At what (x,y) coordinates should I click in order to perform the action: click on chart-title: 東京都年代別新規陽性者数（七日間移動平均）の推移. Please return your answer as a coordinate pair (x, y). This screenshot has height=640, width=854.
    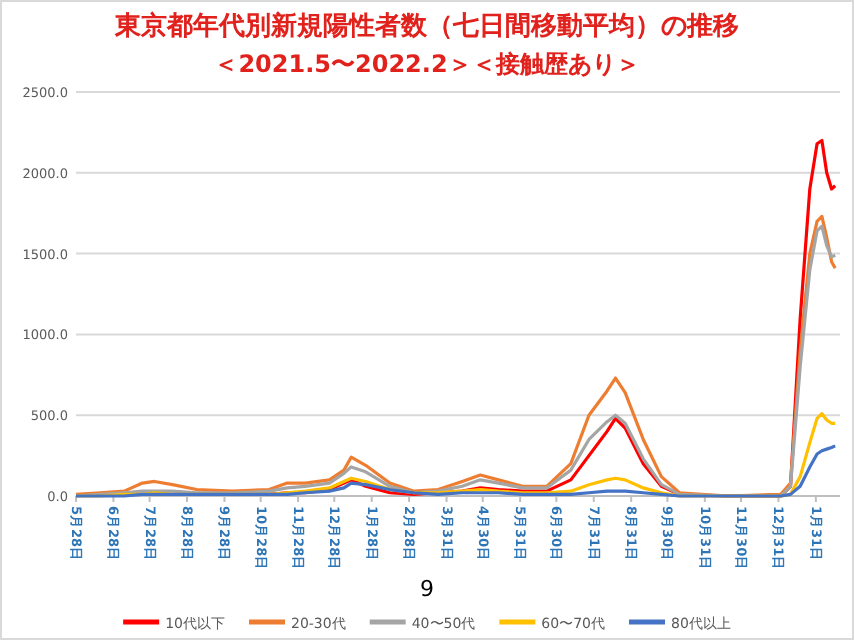
    Looking at the image, I should click on (426, 26).